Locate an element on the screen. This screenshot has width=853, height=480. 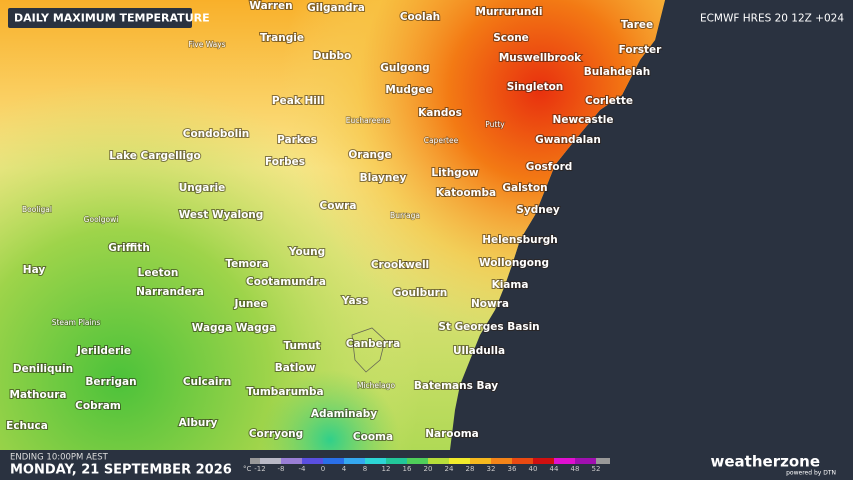
legend-tick-label: 24 is located at coordinates (449, 469).